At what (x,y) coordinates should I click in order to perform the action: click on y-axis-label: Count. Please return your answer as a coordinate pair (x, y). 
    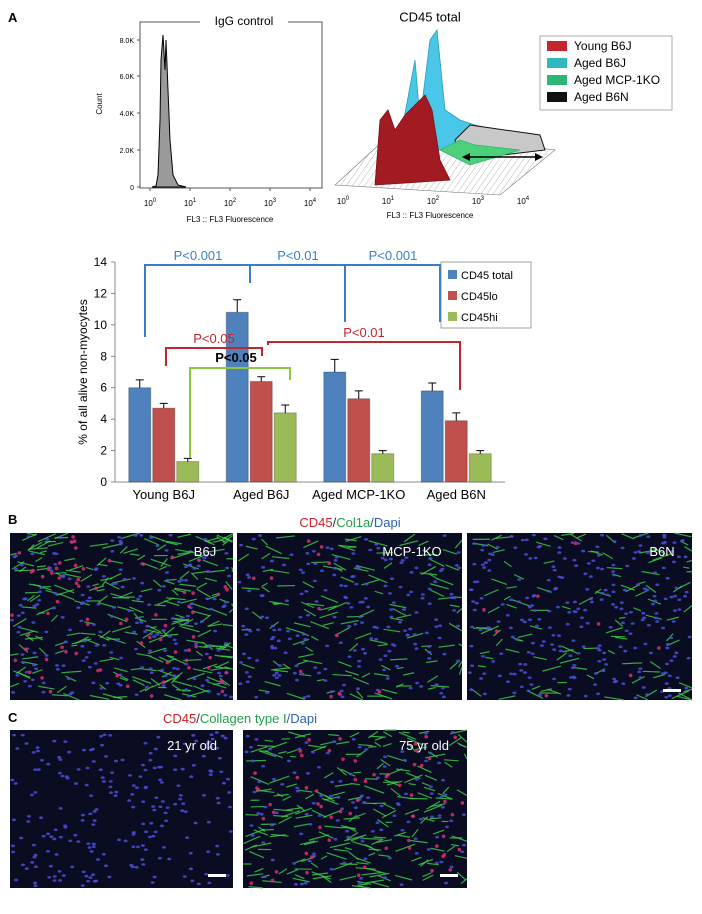
    Looking at the image, I should click on (99, 104).